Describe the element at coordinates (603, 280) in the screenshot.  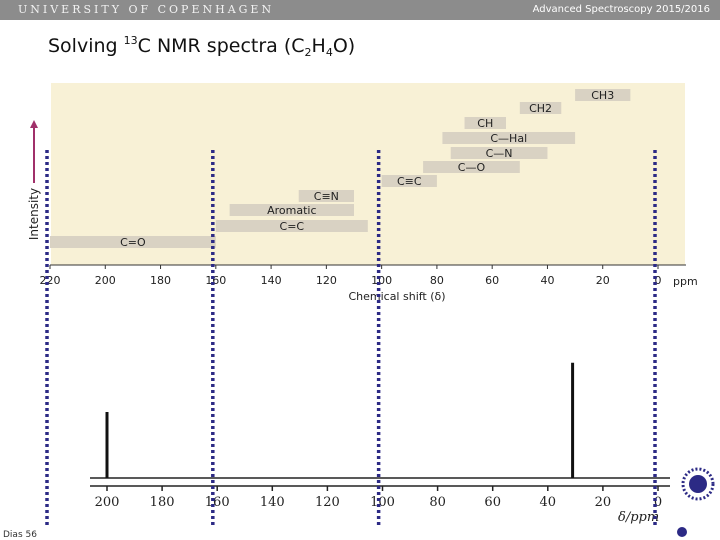
I see `range-tick-label-10: 20` at that location.